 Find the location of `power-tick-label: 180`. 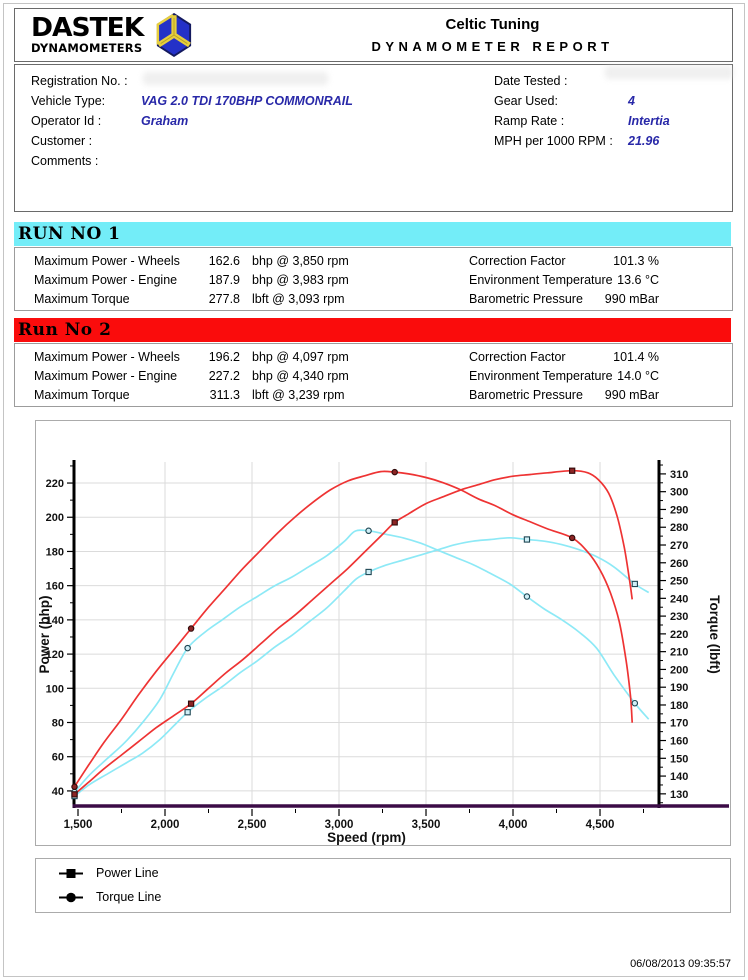

power-tick-label: 180 is located at coordinates (55, 552).